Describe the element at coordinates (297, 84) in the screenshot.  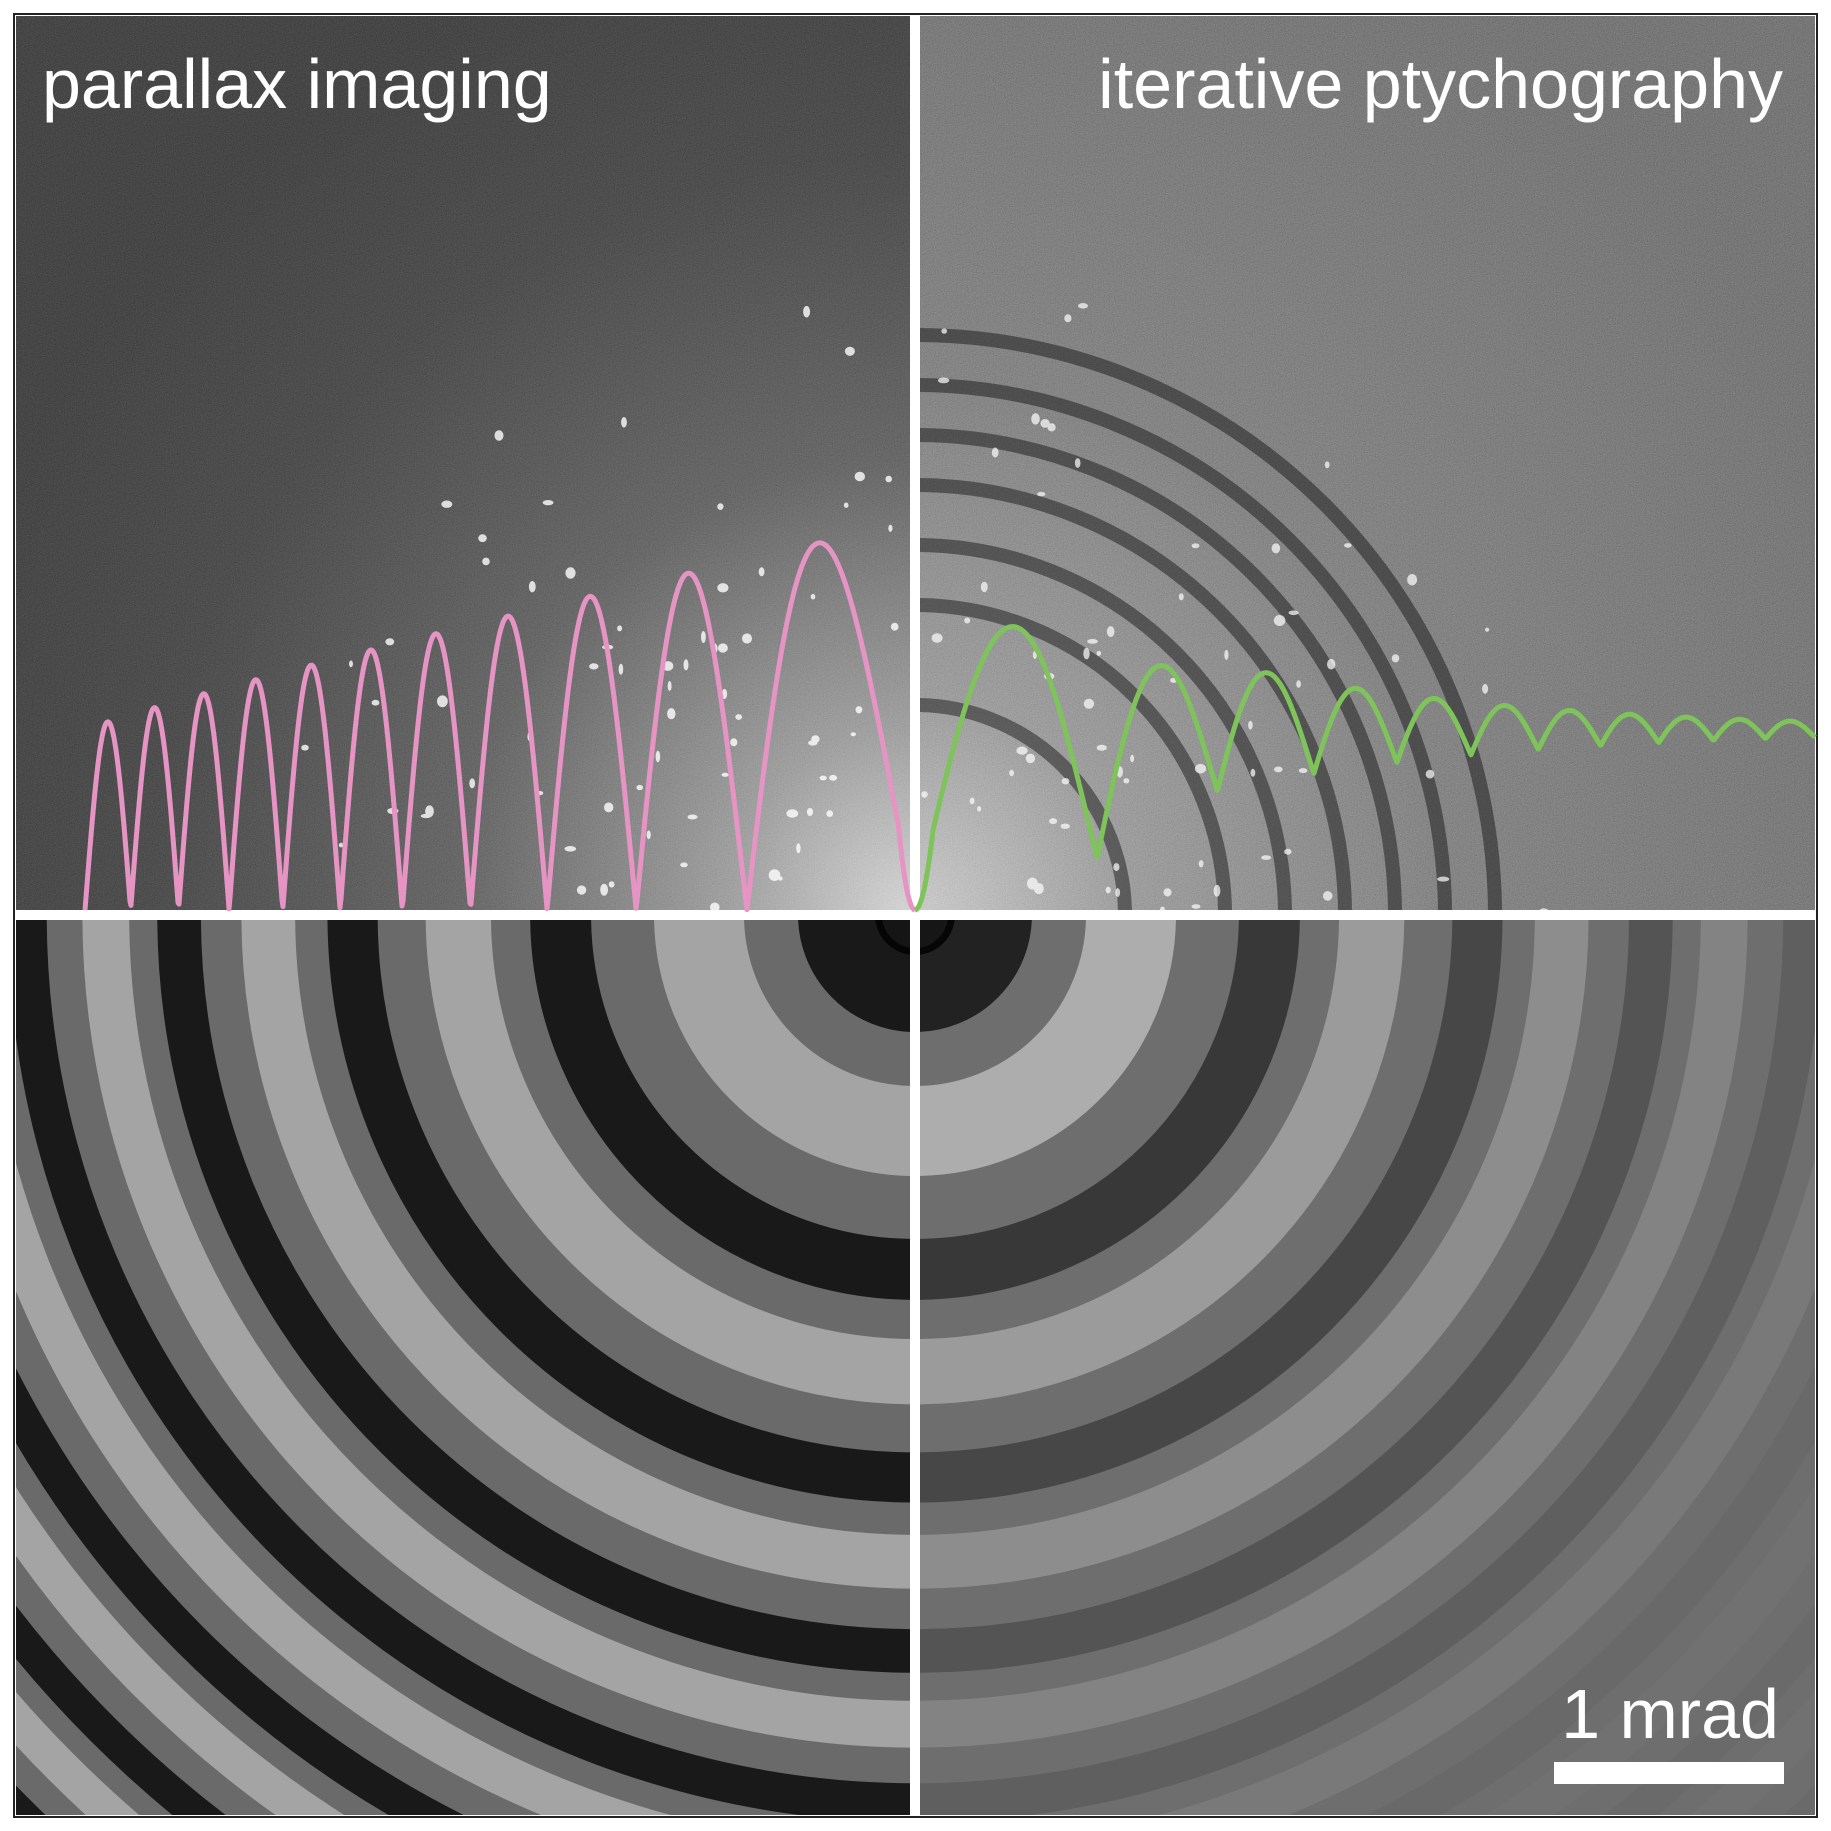
I see `left-title: parallax imaging` at that location.